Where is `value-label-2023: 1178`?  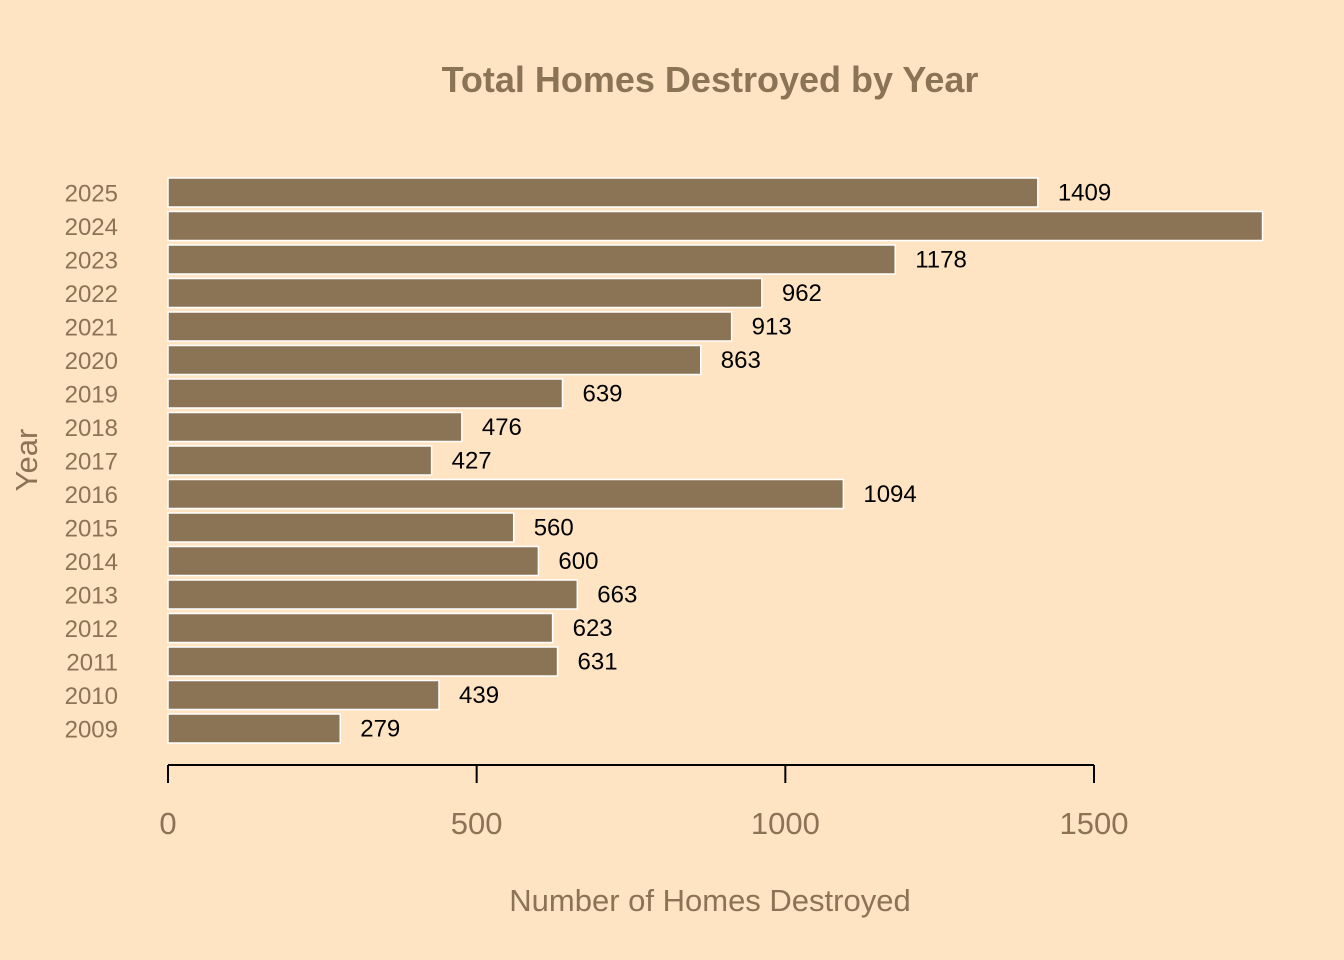 value-label-2023: 1178 is located at coordinates (941, 260).